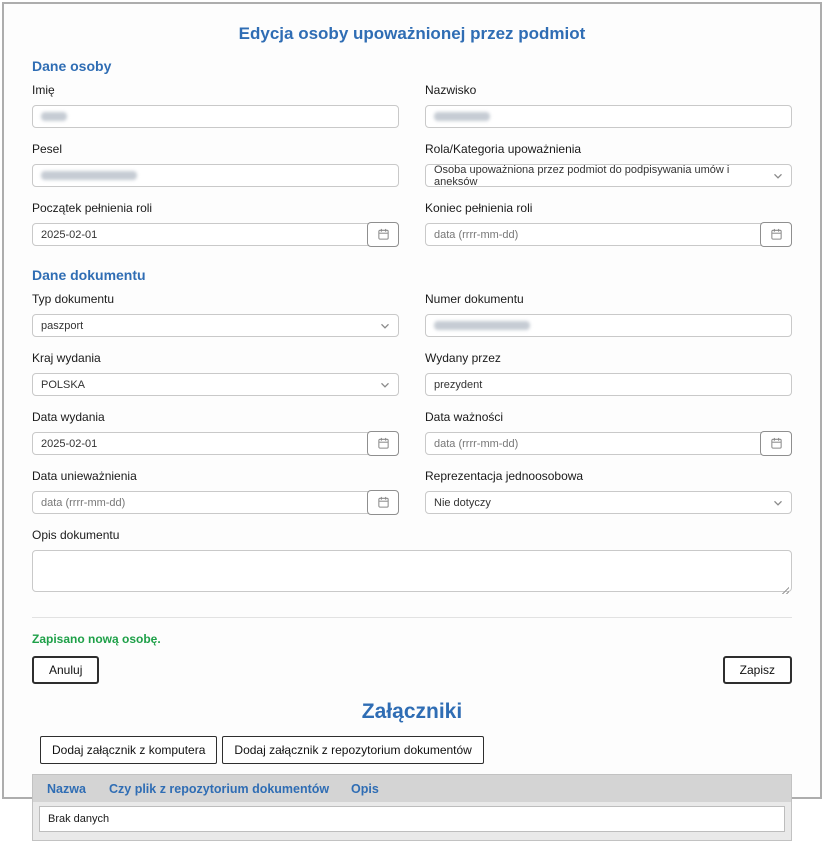 The height and width of the screenshot is (841, 824). What do you see at coordinates (608, 384) in the screenshot?
I see `wydany-przez-input` at bounding box center [608, 384].